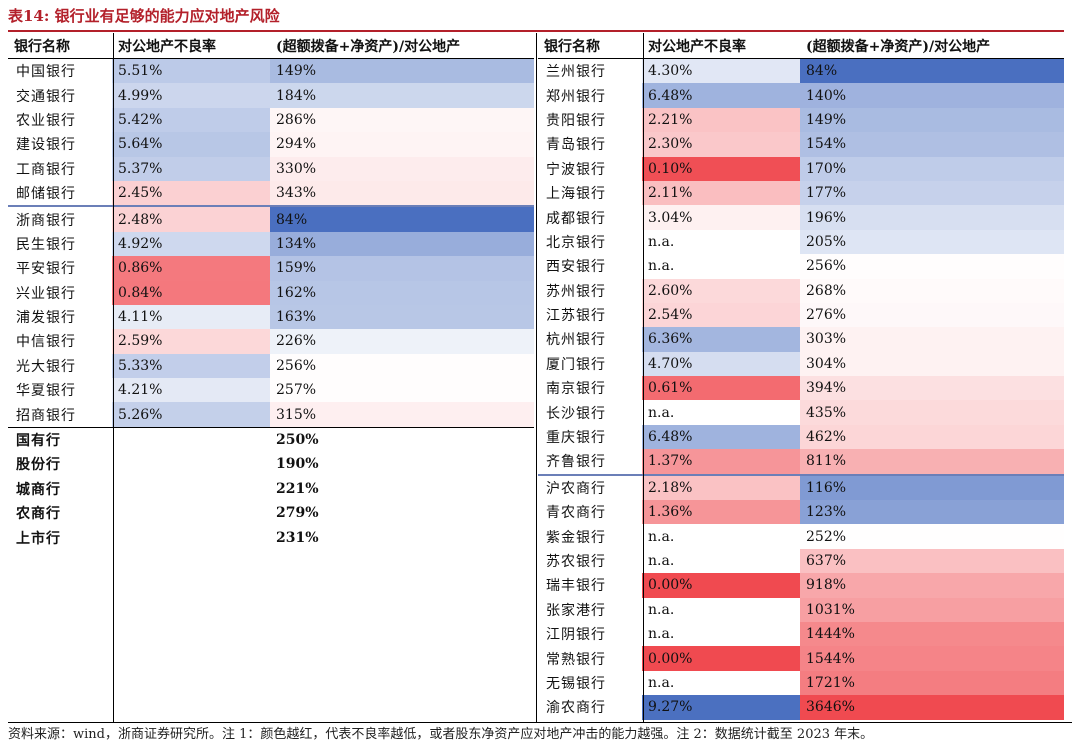 This screenshot has width=1080, height=754. Describe the element at coordinates (932, 168) in the screenshot. I see `coverage-ratio-cell: 170%` at that location.